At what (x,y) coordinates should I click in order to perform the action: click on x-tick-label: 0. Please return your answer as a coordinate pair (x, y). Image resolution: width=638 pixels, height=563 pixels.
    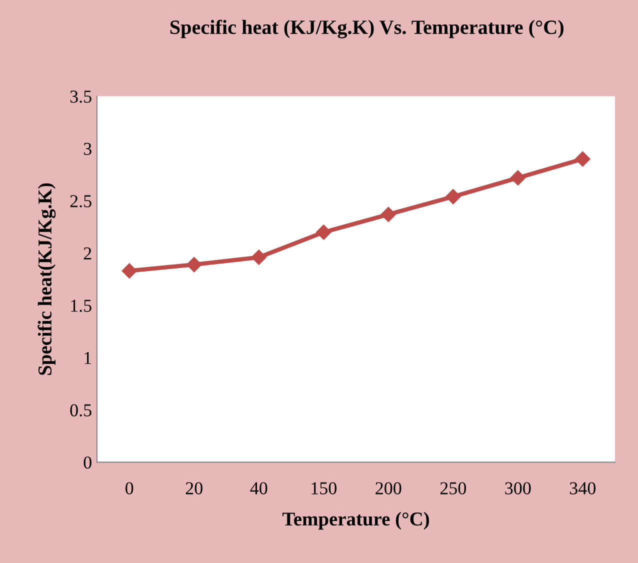
    Looking at the image, I should click on (130, 488).